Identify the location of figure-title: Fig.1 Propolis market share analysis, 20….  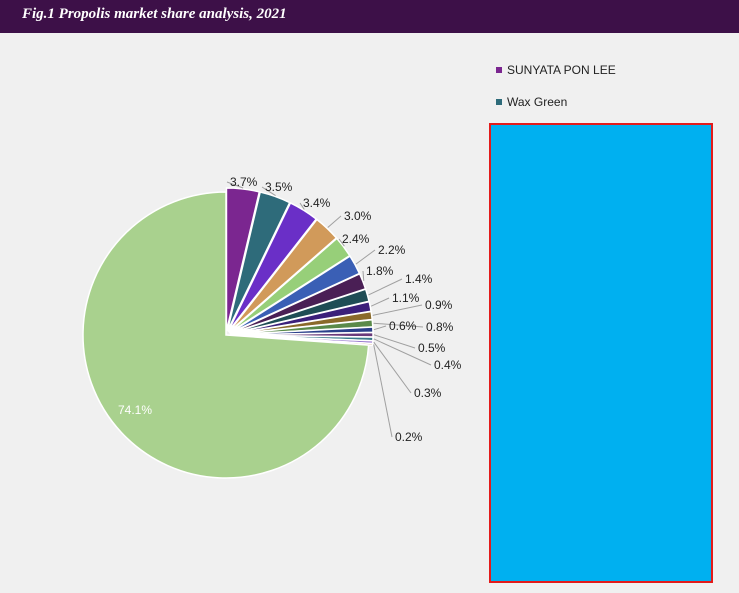
(154, 14).